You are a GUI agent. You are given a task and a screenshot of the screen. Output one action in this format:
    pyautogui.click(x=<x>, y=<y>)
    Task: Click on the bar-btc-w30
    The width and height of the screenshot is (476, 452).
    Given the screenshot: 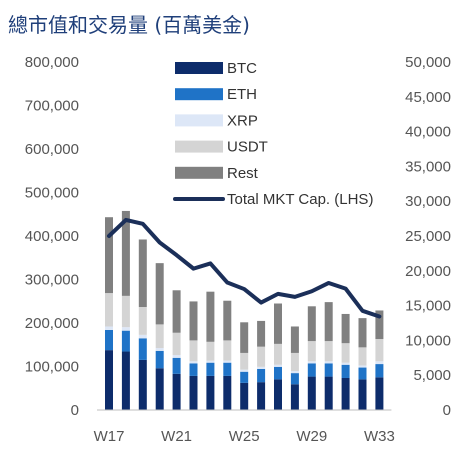 What is the action you would take?
    pyautogui.click(x=328, y=393)
    